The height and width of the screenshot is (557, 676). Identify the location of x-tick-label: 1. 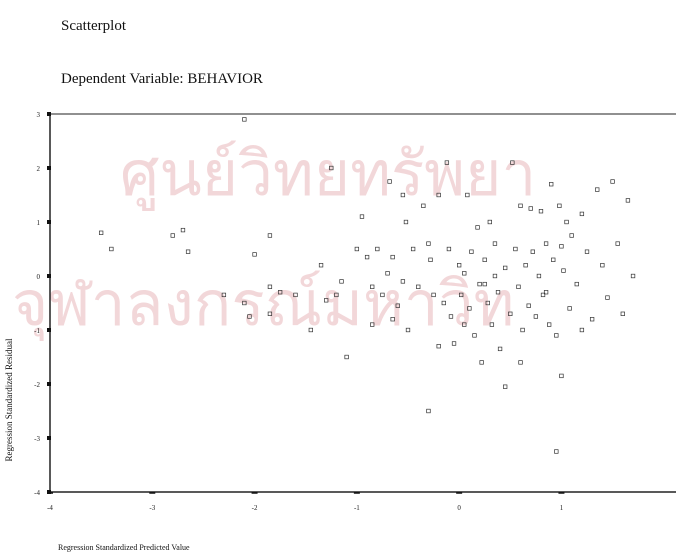
(562, 508).